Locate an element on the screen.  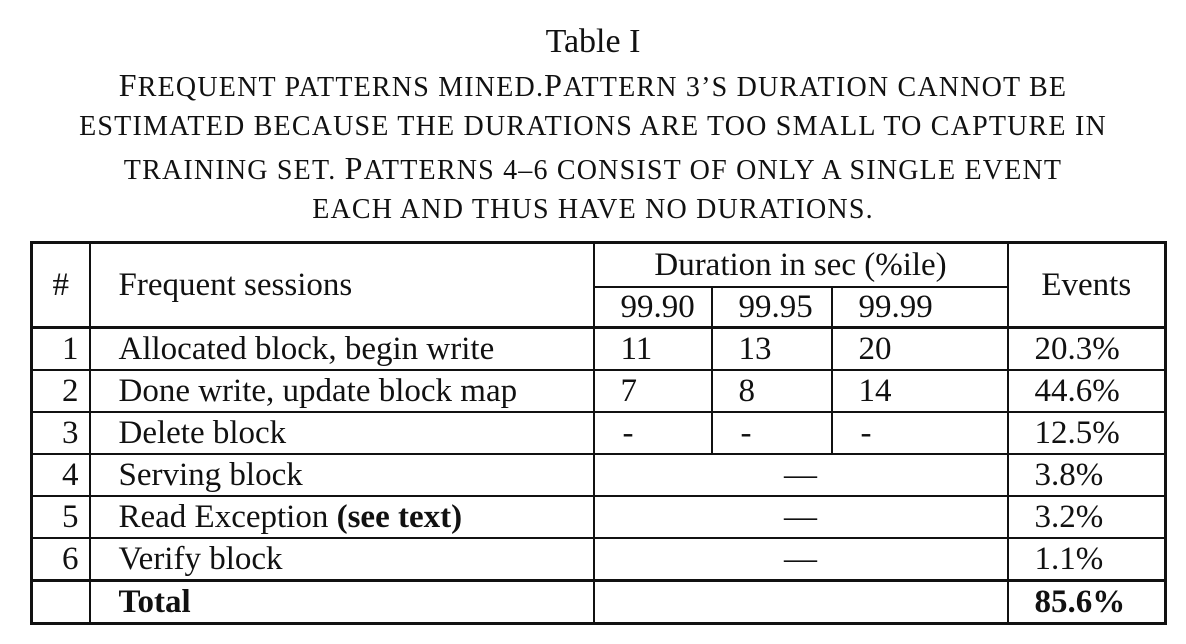
caption-text: TRAINING SET. is located at coordinates (234, 170).